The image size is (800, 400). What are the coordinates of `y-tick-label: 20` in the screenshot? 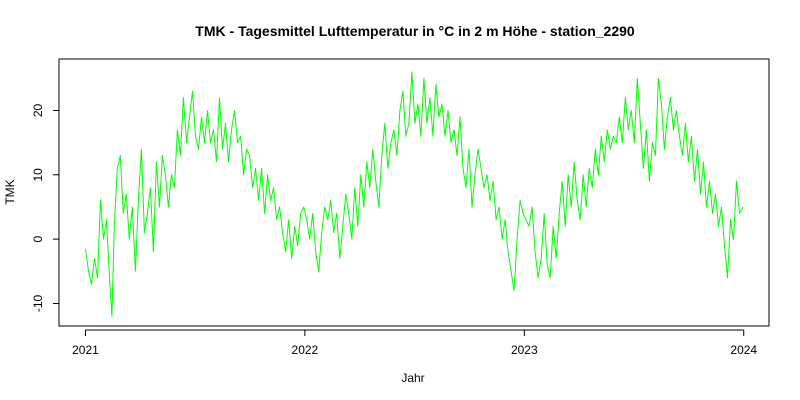 It's located at (38, 110).